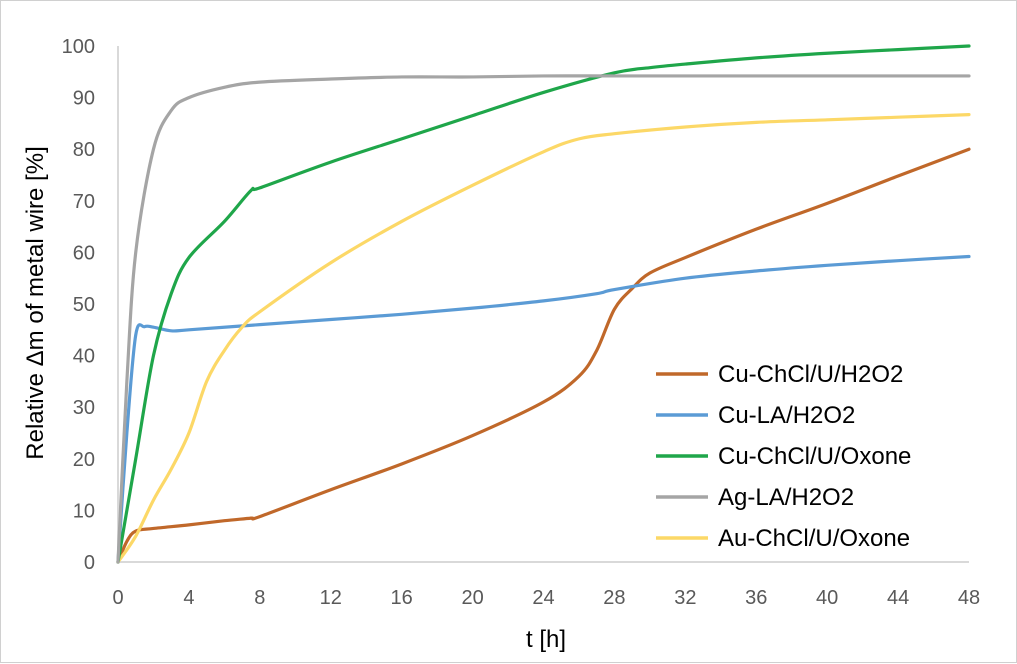 Image resolution: width=1017 pixels, height=664 pixels. Describe the element at coordinates (84, 99) in the screenshot. I see `y-tick-label: 90` at that location.